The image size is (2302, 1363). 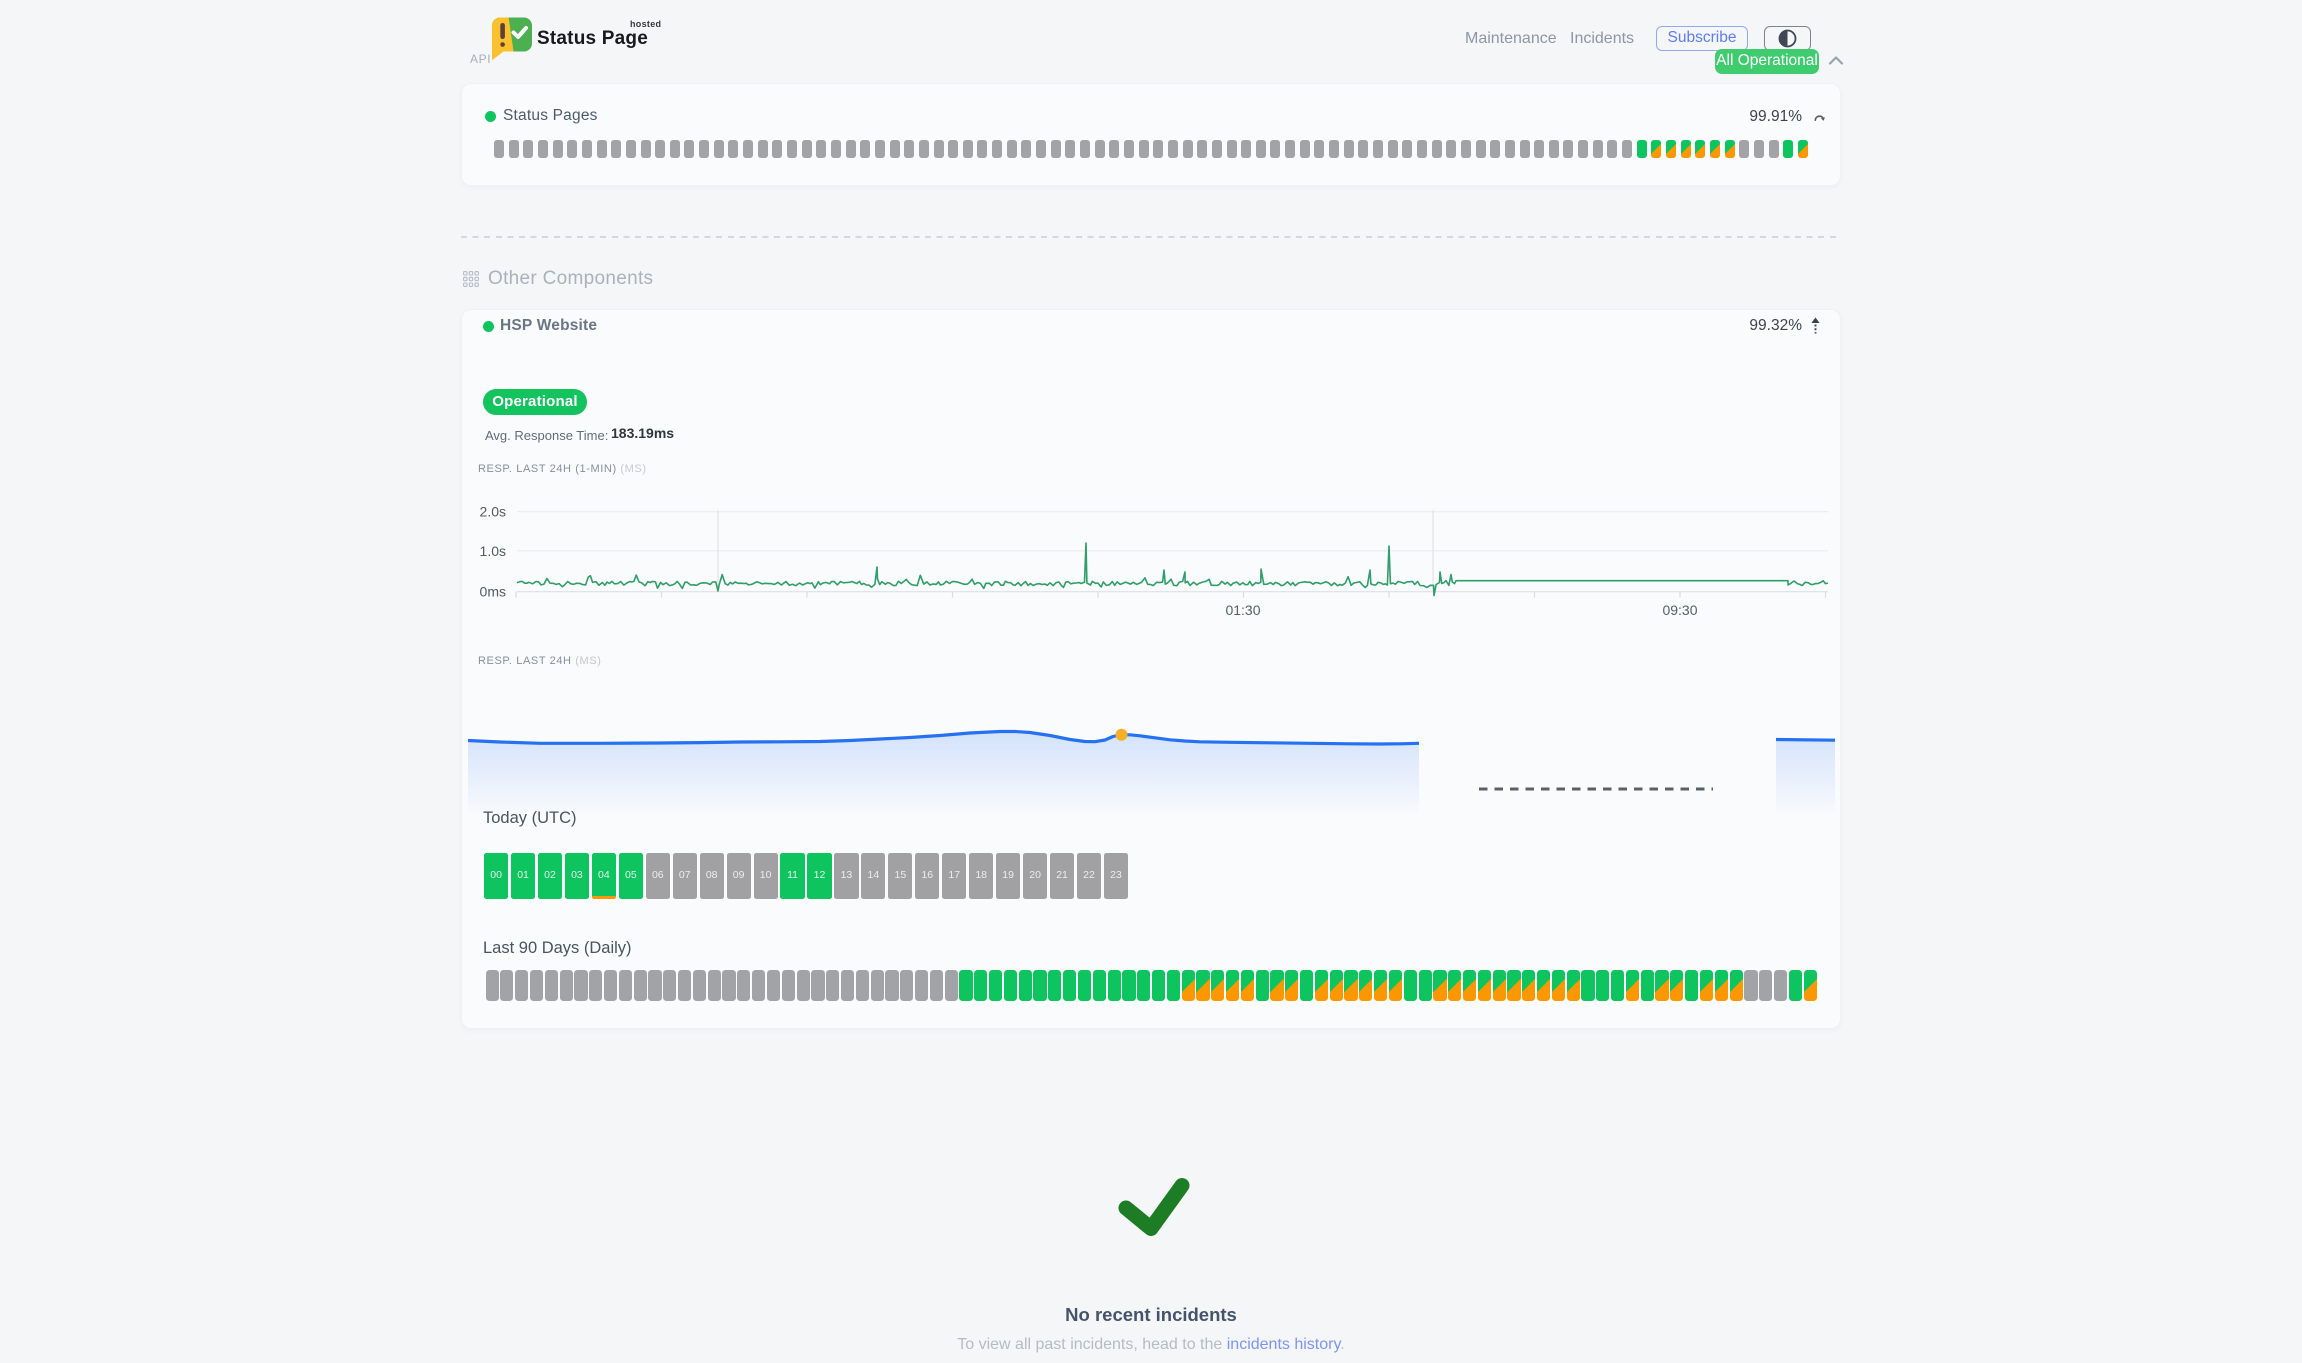 I want to click on svg-text: 0ms, so click(x=493, y=592).